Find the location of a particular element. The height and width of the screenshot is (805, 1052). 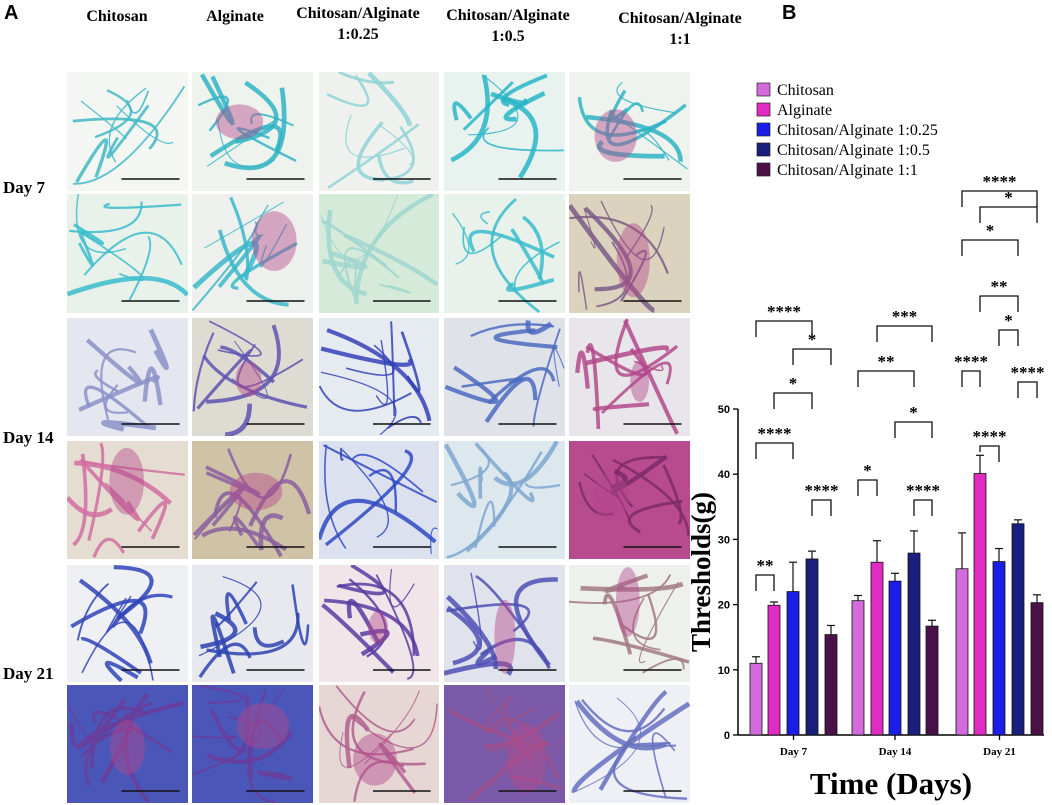

row-label-day-7: Day 7 is located at coordinates (24, 187).